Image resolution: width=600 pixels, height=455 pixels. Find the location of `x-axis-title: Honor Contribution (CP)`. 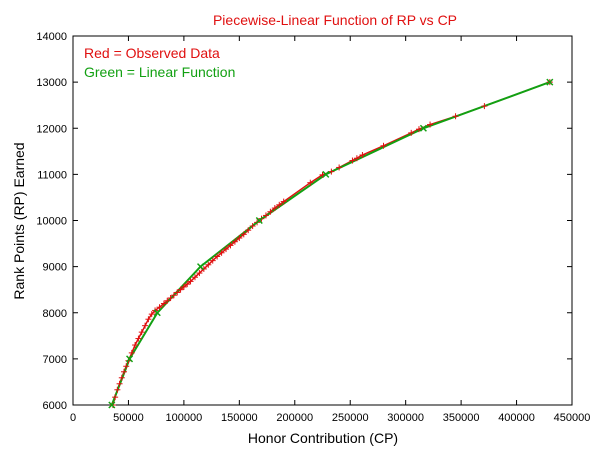

x-axis-title: Honor Contribution (CP) is located at coordinates (323, 438).